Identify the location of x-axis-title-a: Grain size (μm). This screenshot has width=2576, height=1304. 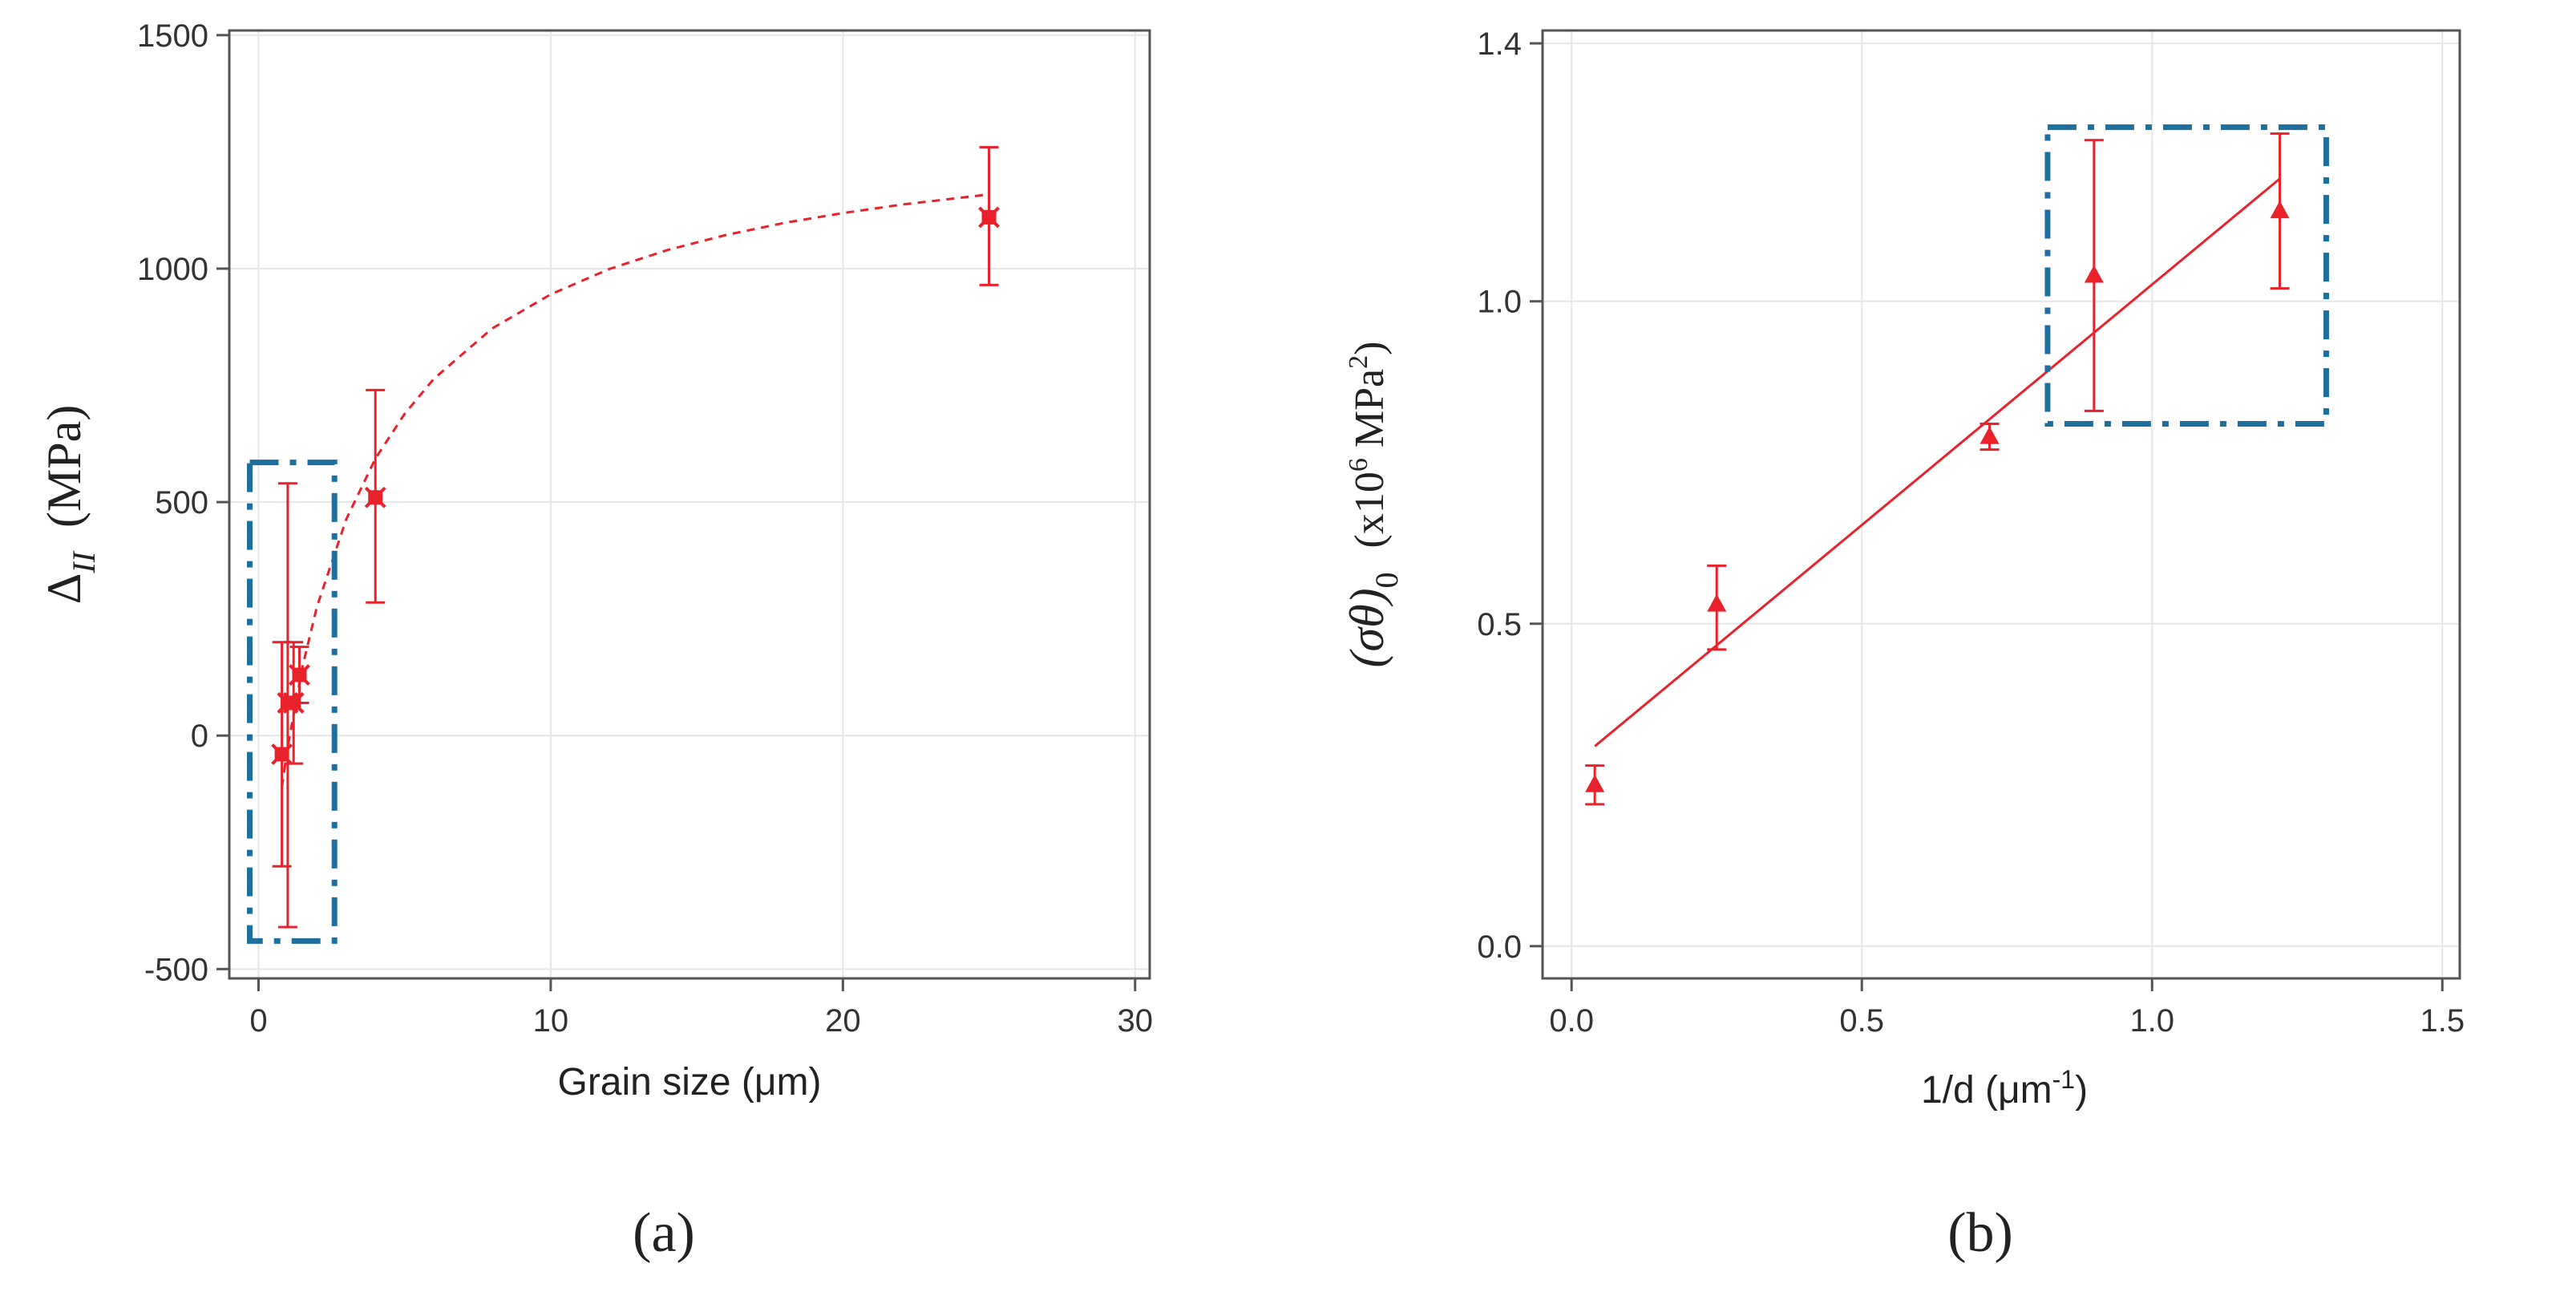
(689, 1083).